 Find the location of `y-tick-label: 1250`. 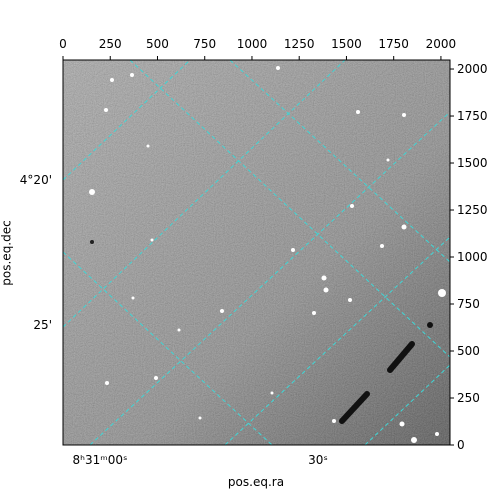

y-tick-label: 1250 is located at coordinates (472, 210).